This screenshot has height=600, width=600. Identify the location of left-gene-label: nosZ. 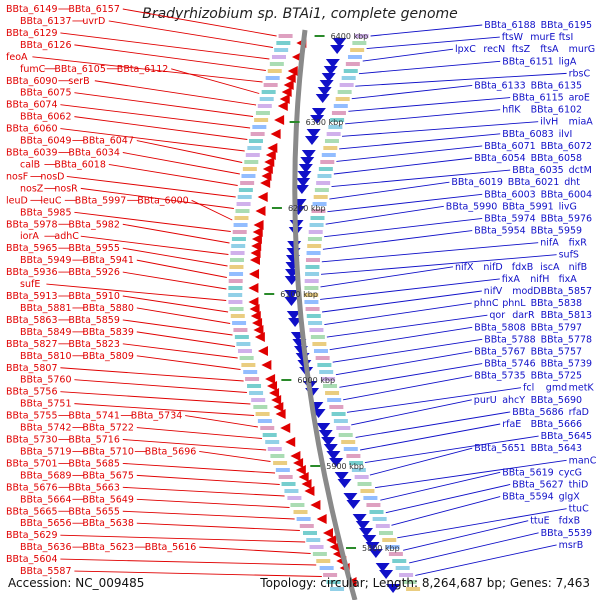
(32, 188).